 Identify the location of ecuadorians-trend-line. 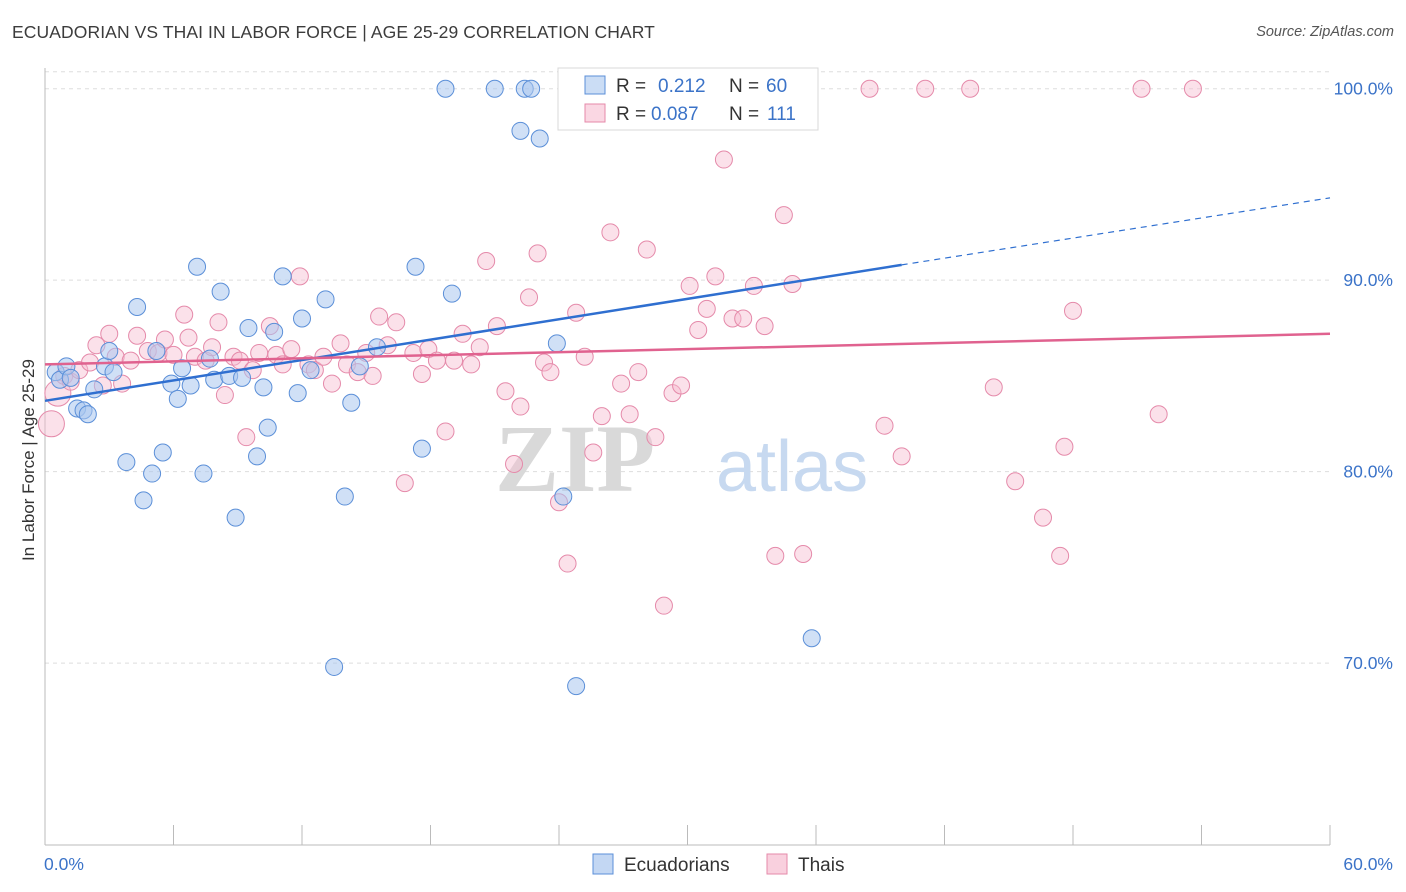
(473, 333).